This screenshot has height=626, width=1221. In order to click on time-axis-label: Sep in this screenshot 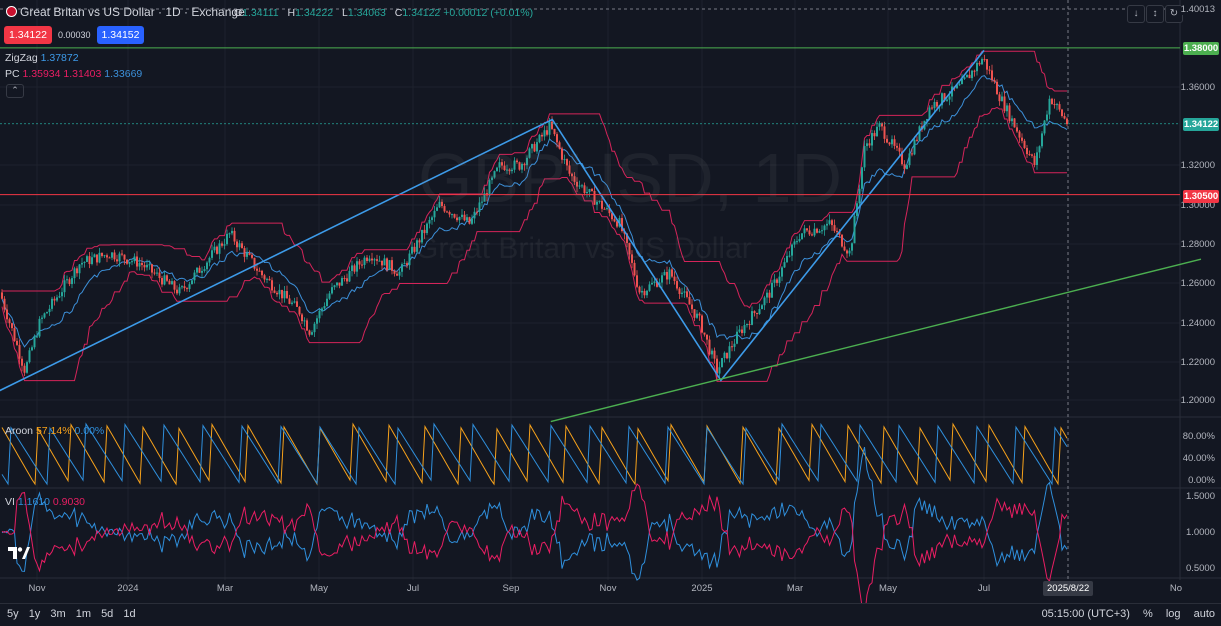, I will do `click(511, 588)`.